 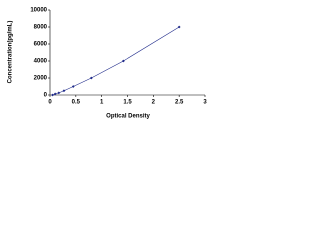 I want to click on y-axis-label: Concentration(pg/mL), so click(x=11, y=52).